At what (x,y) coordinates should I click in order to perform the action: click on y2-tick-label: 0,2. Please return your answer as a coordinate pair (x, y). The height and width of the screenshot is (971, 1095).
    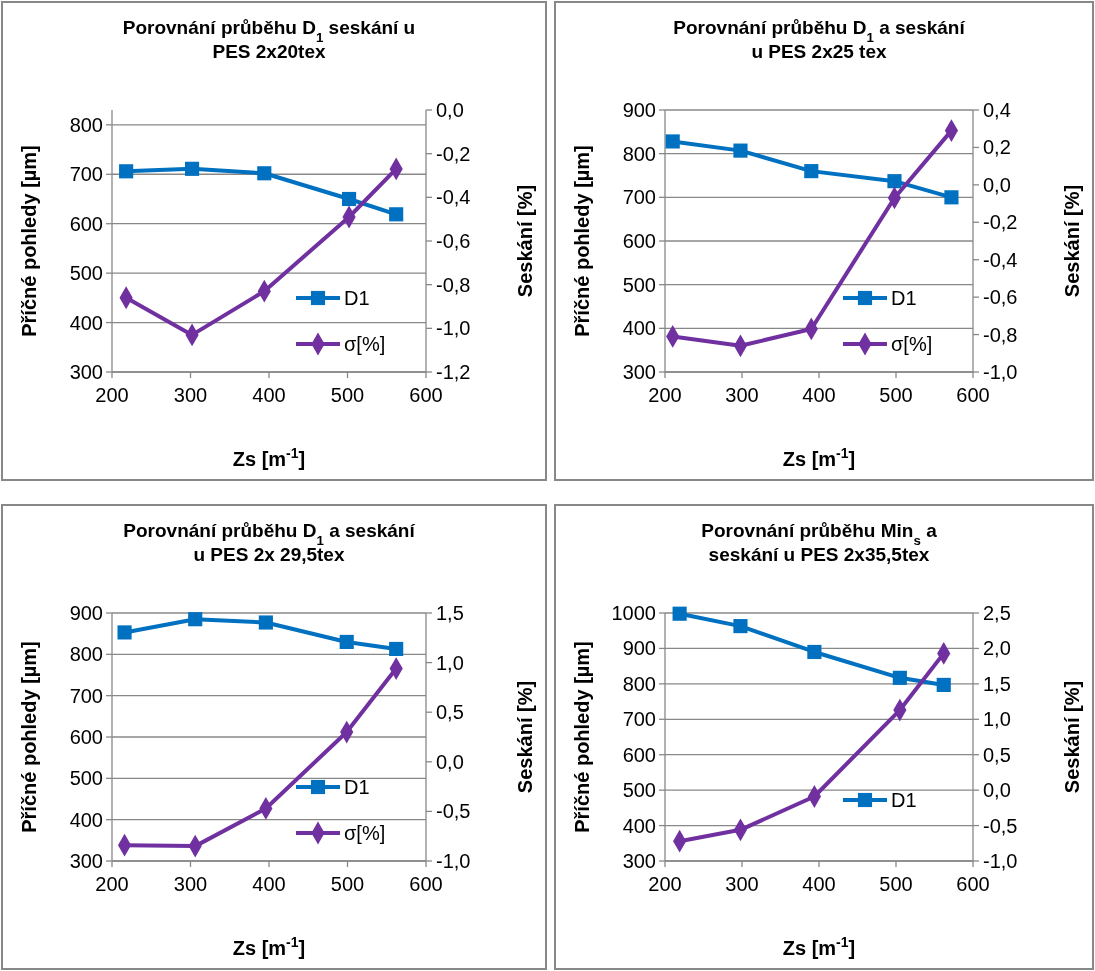
    Looking at the image, I should click on (997, 147).